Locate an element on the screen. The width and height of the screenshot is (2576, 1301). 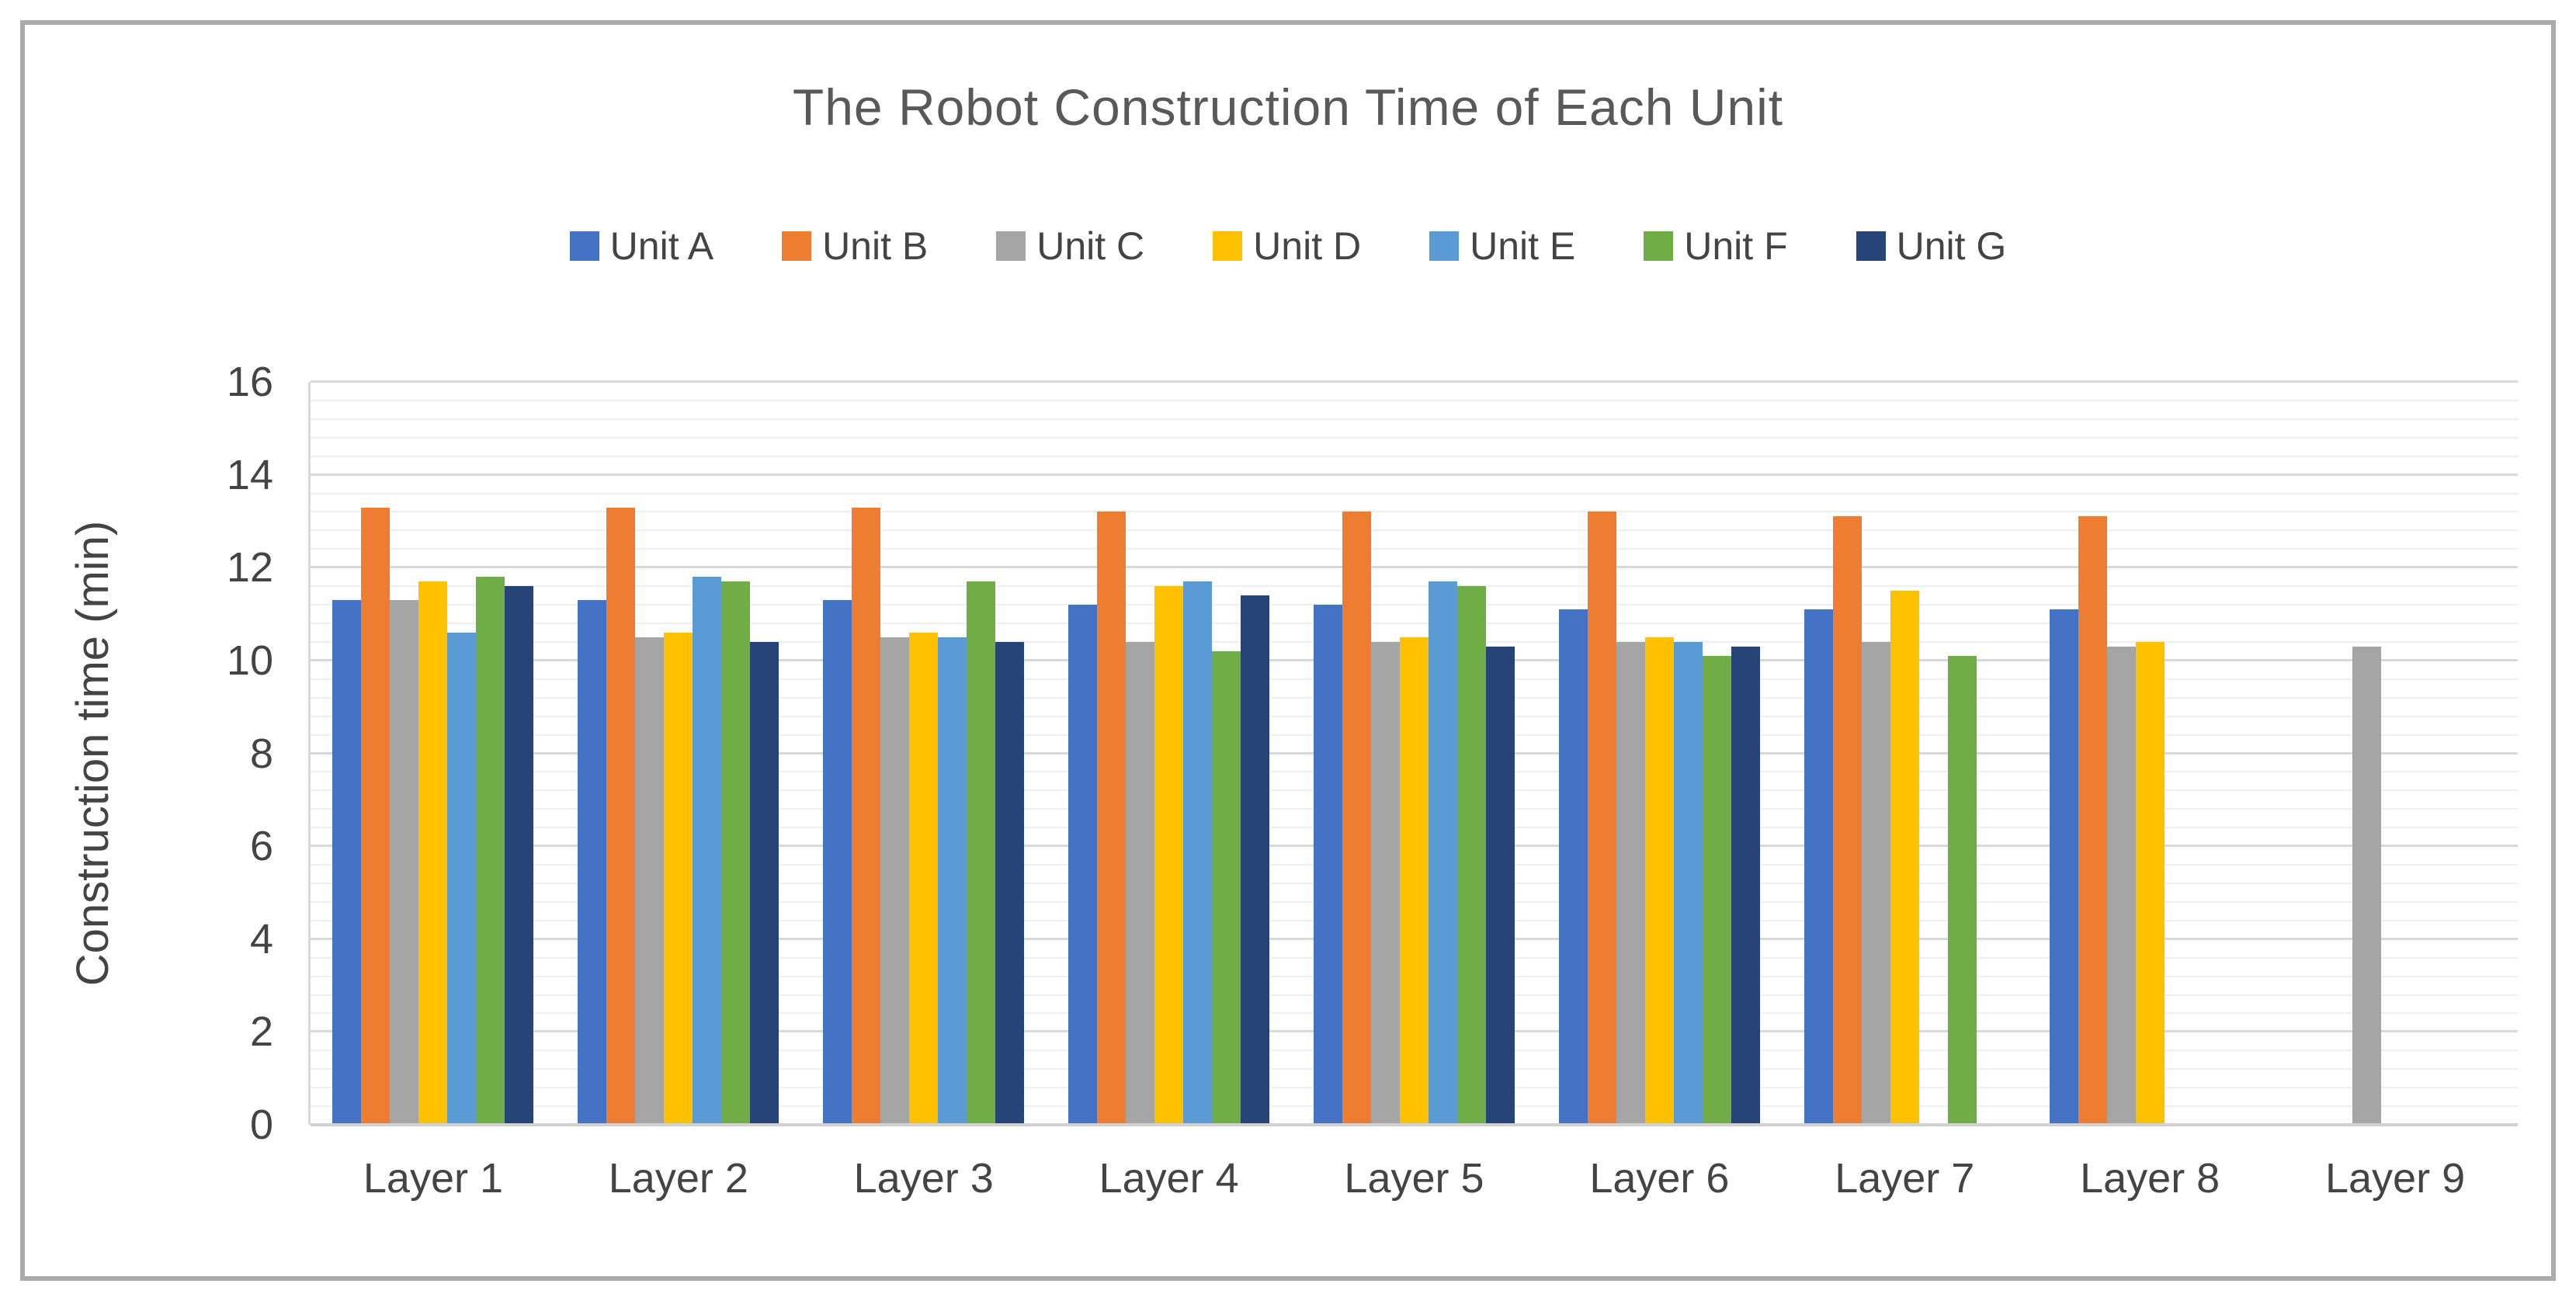
y-tick-label: 8 is located at coordinates (261, 753).